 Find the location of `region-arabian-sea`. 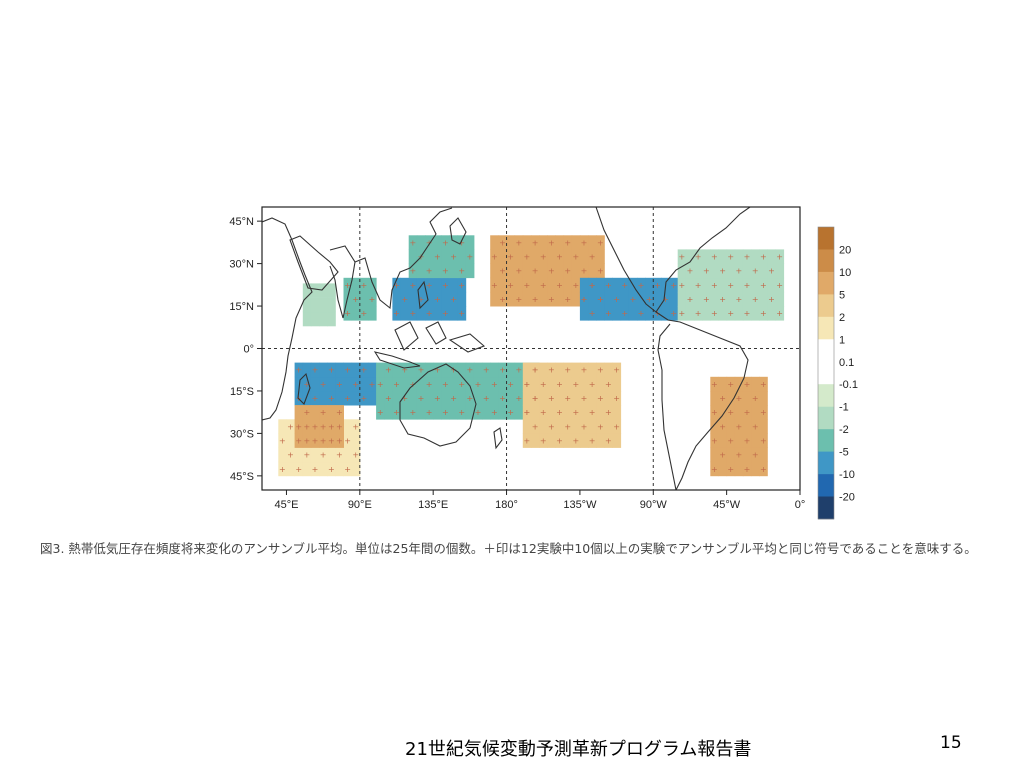

region-arabian-sea is located at coordinates (319, 305).